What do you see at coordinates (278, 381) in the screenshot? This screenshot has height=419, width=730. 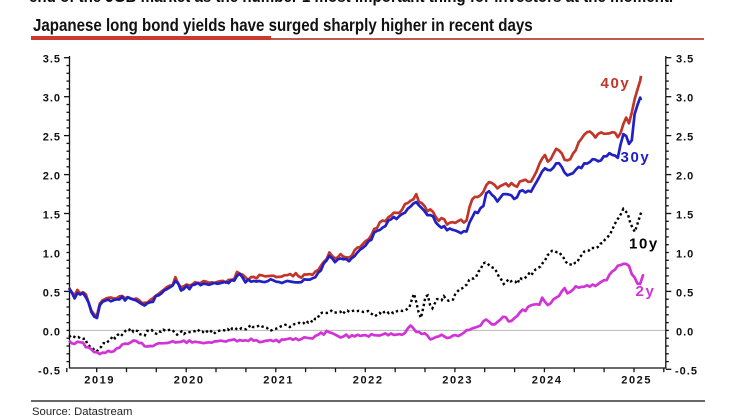 I see `svg-text: 2021` at bounding box center [278, 381].